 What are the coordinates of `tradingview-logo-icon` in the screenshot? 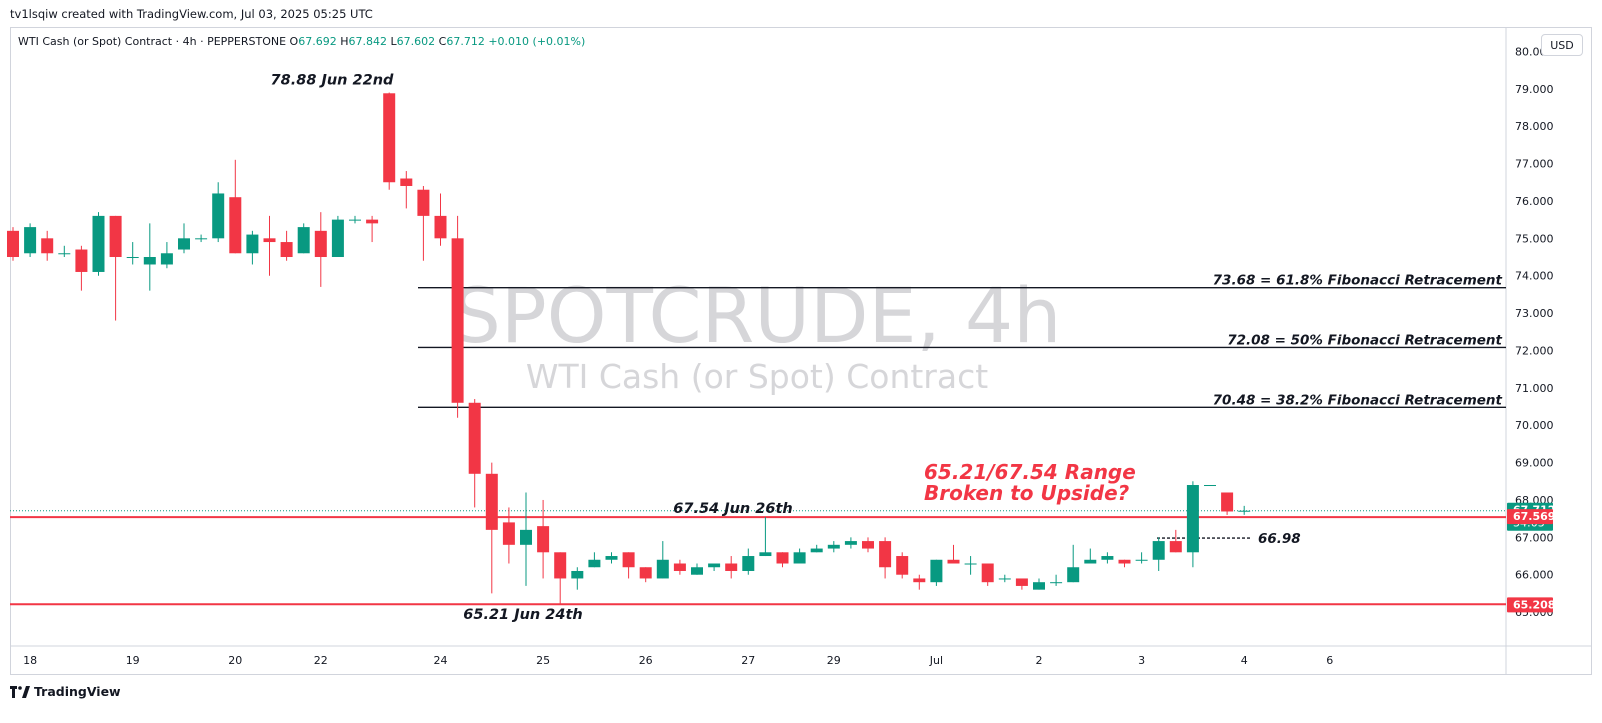 It's located at (20, 691).